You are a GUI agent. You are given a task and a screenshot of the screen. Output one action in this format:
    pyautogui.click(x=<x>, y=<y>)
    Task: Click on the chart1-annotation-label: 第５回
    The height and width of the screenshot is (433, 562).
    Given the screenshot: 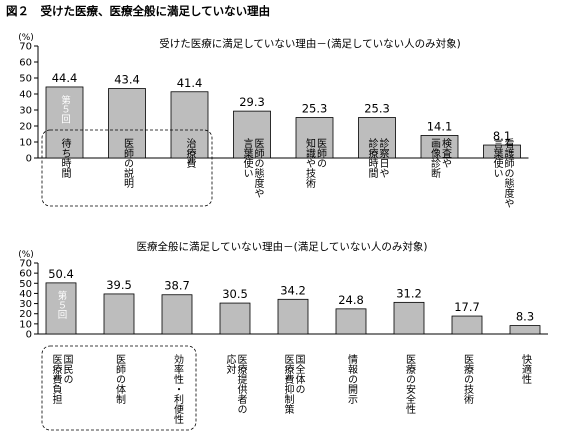 What is the action you would take?
    pyautogui.click(x=65, y=109)
    